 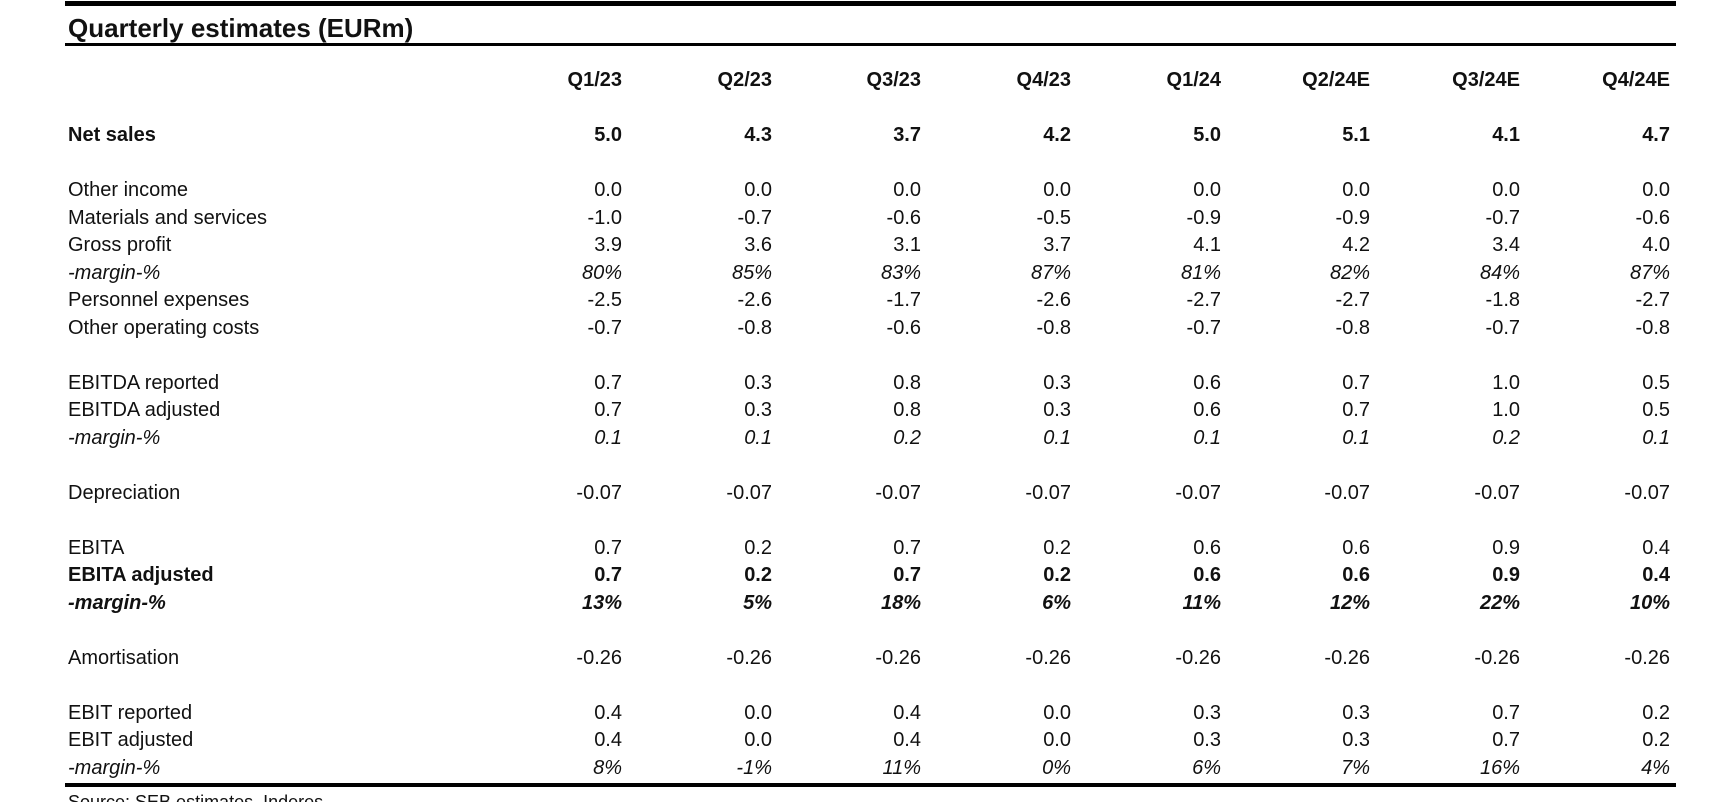 What do you see at coordinates (754, 300) in the screenshot?
I see `cell-value: -2.6` at bounding box center [754, 300].